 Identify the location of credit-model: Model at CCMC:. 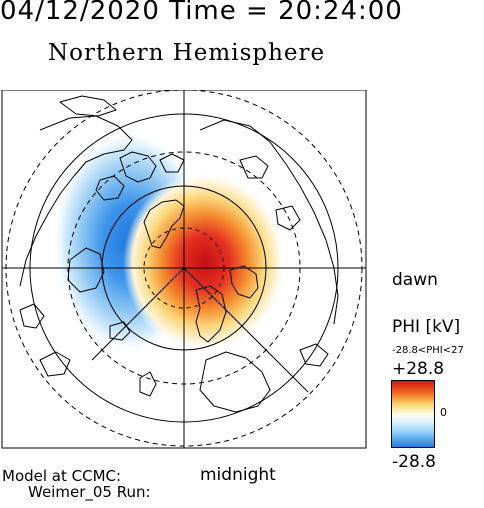
(62, 476).